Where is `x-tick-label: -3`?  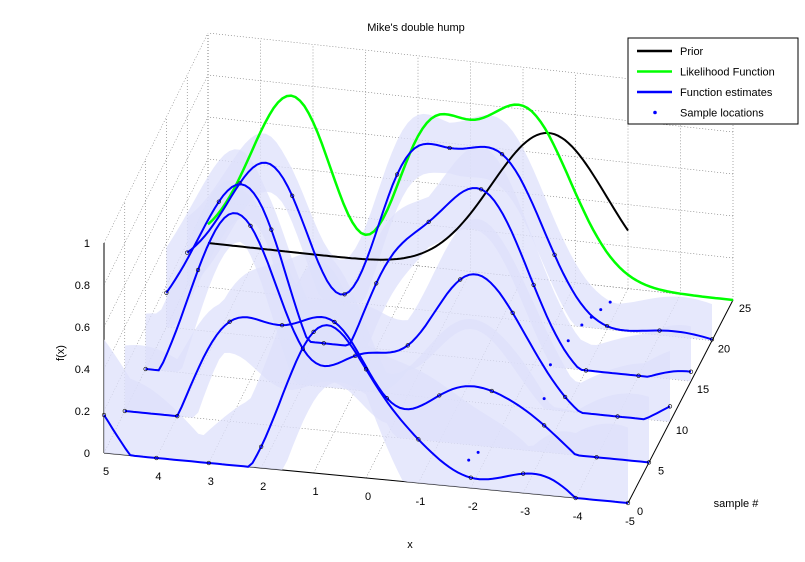 x-tick-label: -3 is located at coordinates (525, 512).